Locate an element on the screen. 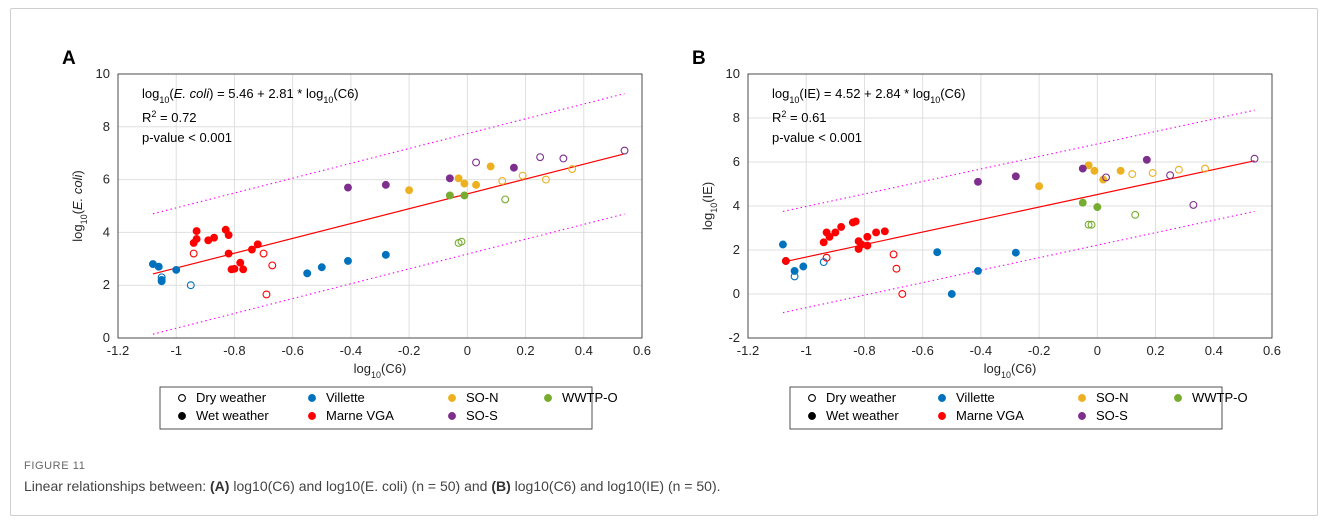 Image resolution: width=1328 pixels, height=524 pixels. x-tick-label: -1 is located at coordinates (806, 350).